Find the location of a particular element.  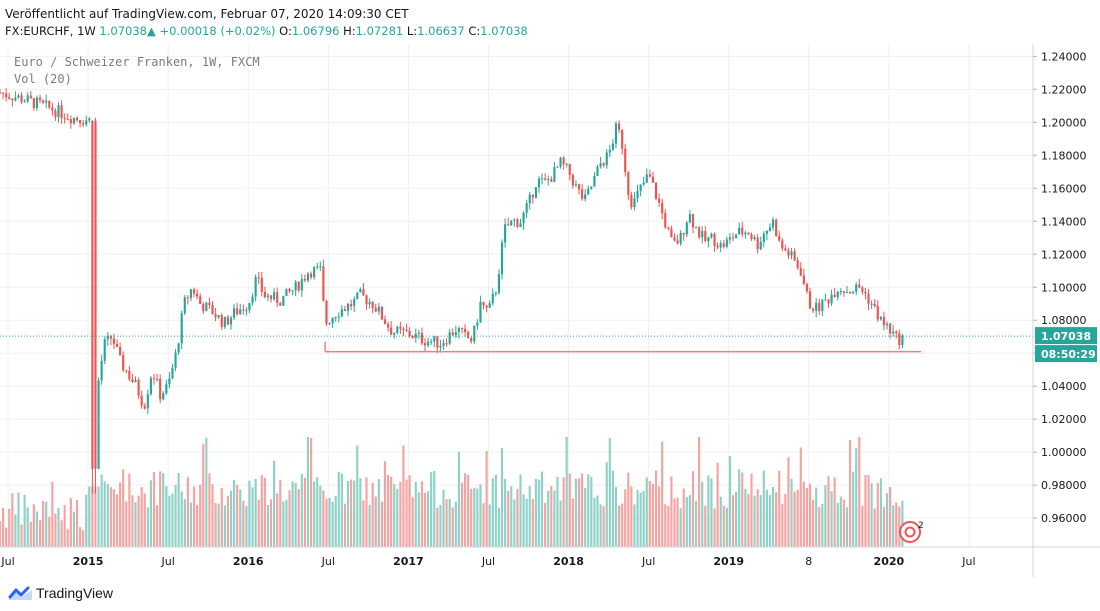

y-tick-label: 1.00000 is located at coordinates (1064, 452).